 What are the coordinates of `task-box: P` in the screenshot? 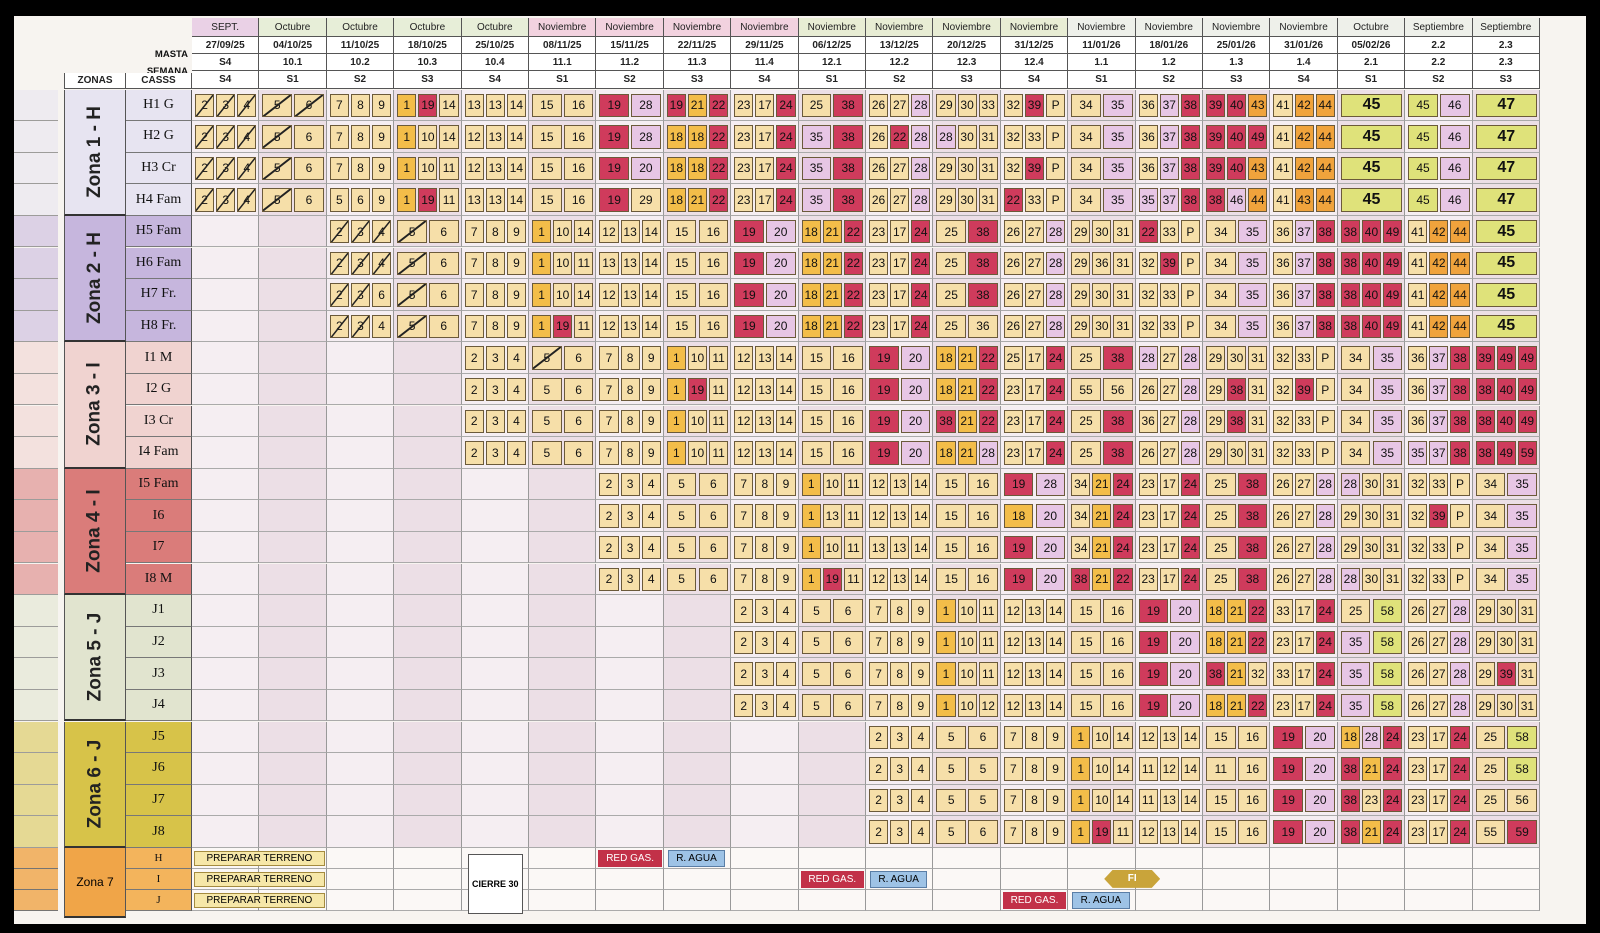 It's located at (1190, 295).